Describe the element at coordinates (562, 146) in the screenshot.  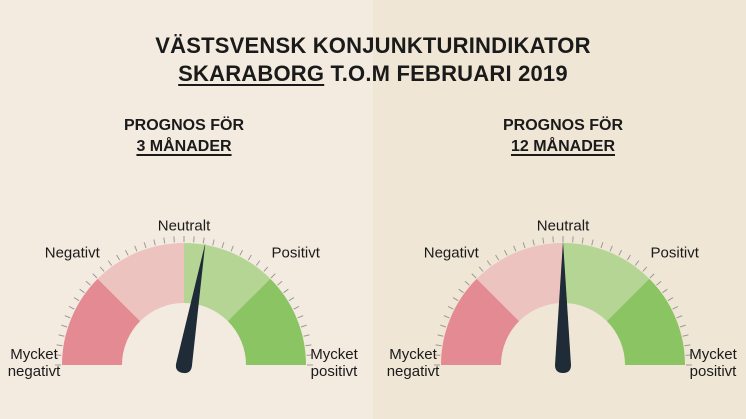
I see `gauge-subtitle: 12 MÅNADER` at that location.